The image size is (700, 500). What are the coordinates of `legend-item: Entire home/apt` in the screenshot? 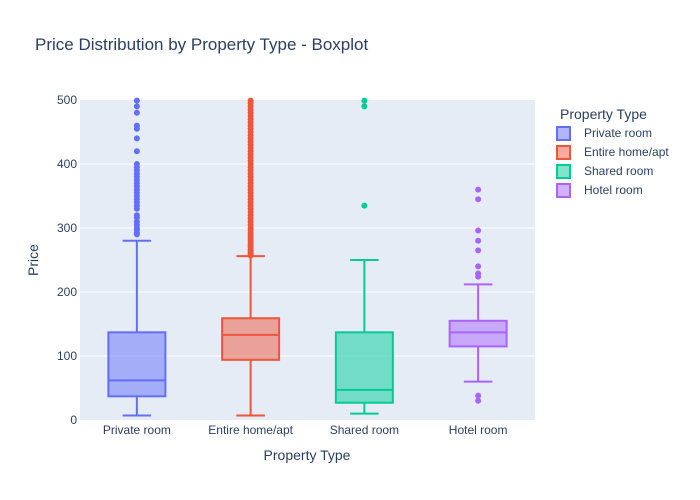 It's located at (612, 152).